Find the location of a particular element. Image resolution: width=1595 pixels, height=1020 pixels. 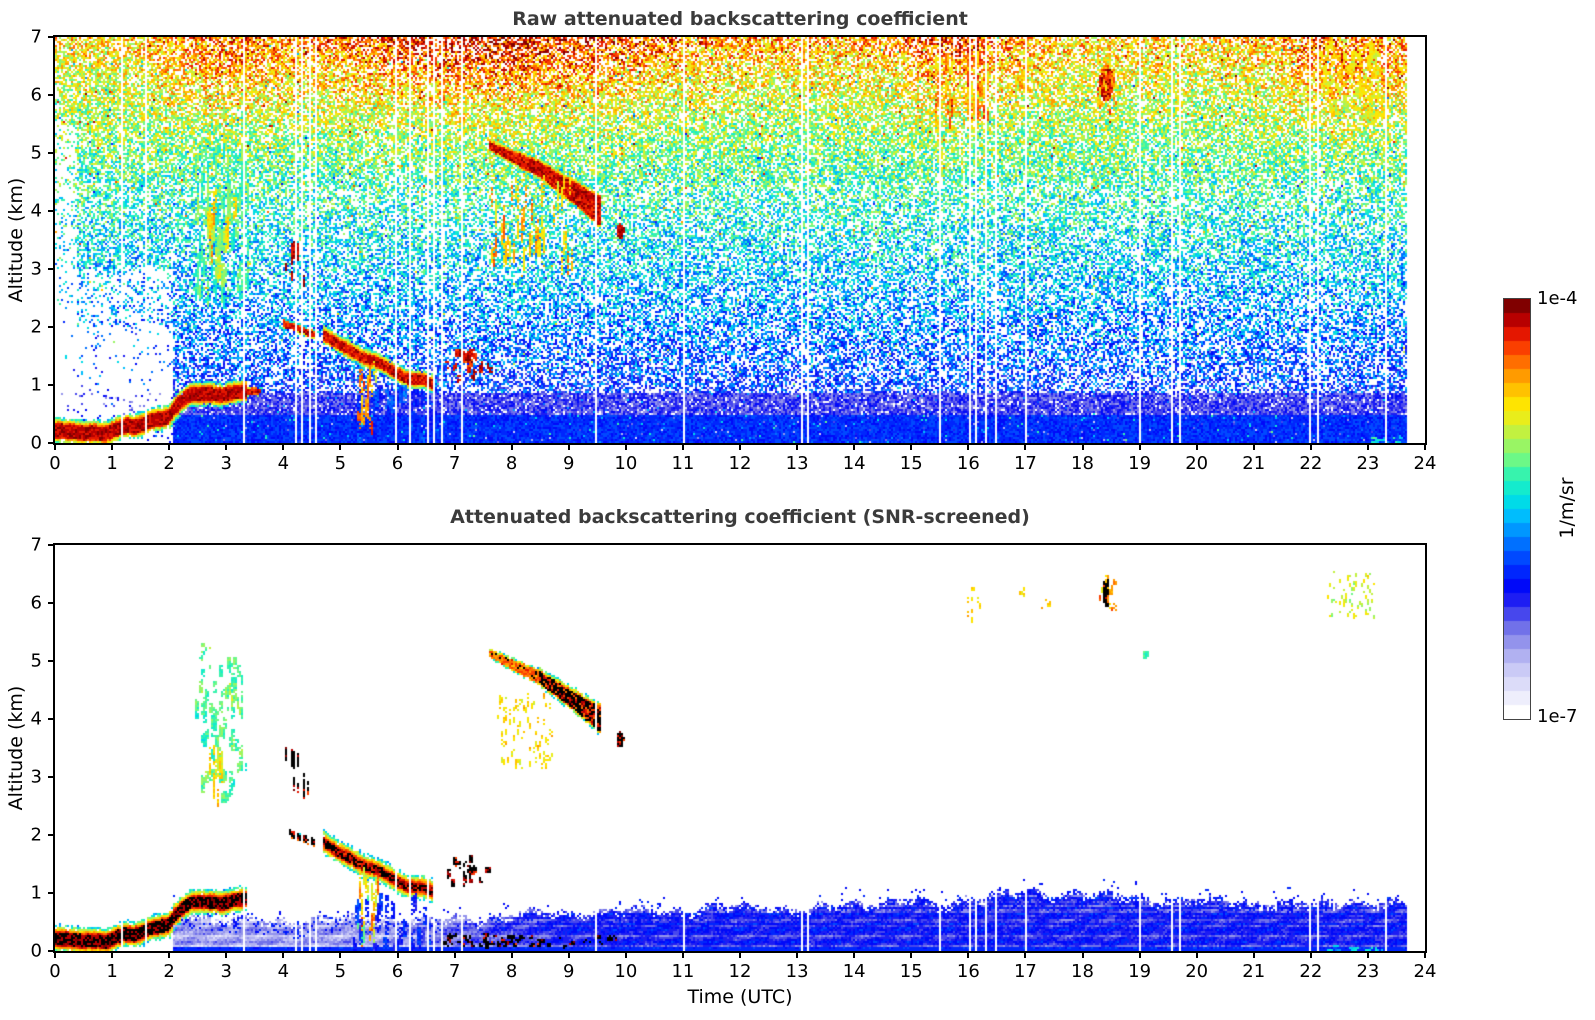

raw-y-tick-label: 4 is located at coordinates (36, 211).